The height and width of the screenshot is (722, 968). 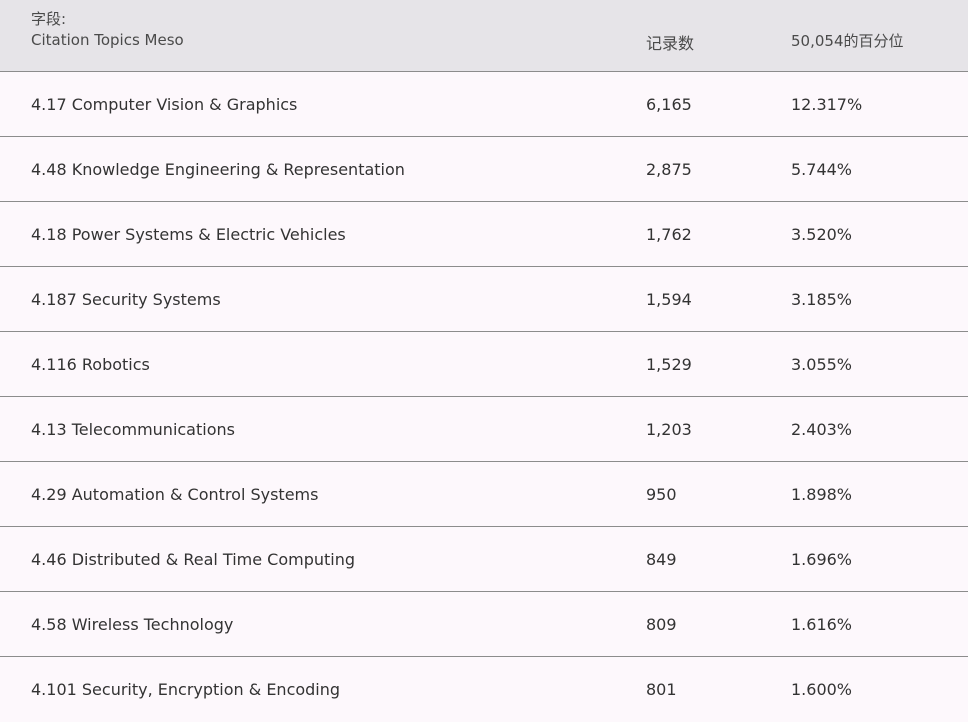 What do you see at coordinates (847, 41) in the screenshot?
I see `percent-header: 50,054的百分位` at bounding box center [847, 41].